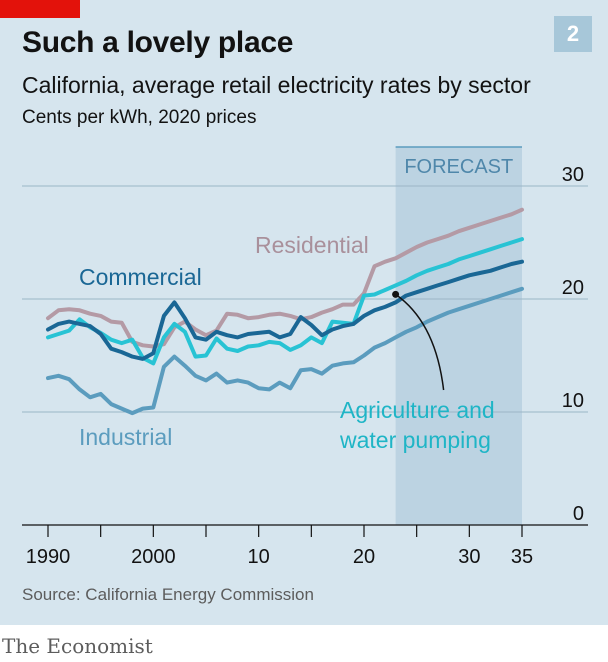 The image size is (608, 662). Describe the element at coordinates (158, 42) in the screenshot. I see `chart-title: Such a lovely place` at that location.